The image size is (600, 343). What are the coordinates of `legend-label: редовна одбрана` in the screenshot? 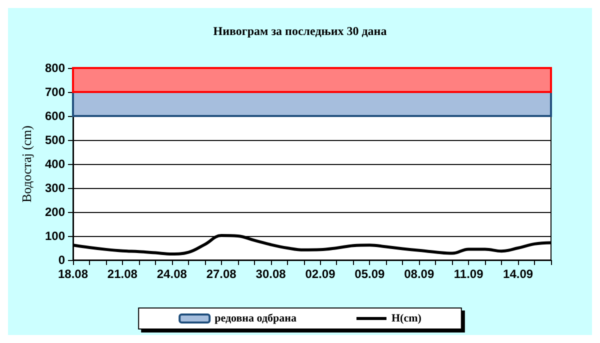 It's located at (255, 318).